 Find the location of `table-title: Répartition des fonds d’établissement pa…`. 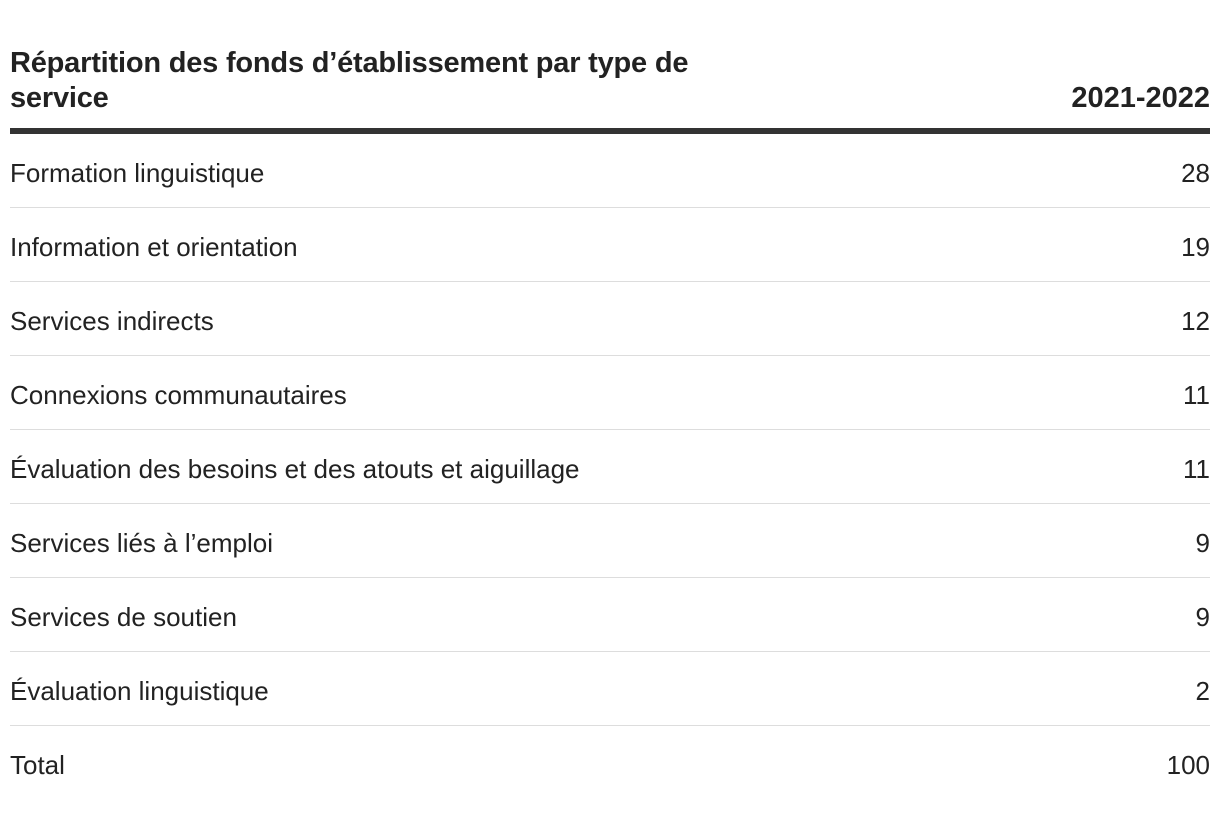

table-title: Répartition des fonds d’établissement pa… is located at coordinates (349, 80).